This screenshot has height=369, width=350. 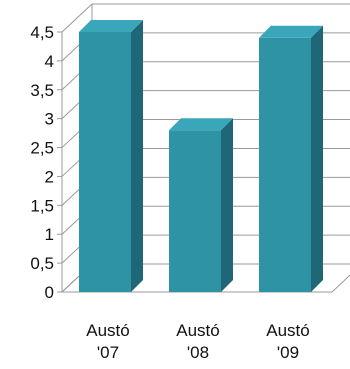 I want to click on y-tick-label: 3, so click(x=49, y=119).